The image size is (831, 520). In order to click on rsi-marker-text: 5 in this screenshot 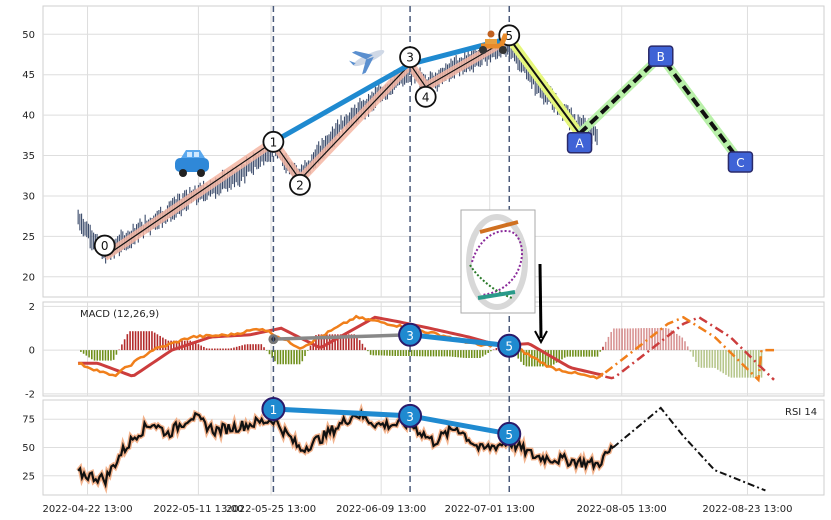, I will do `click(509, 435)`.